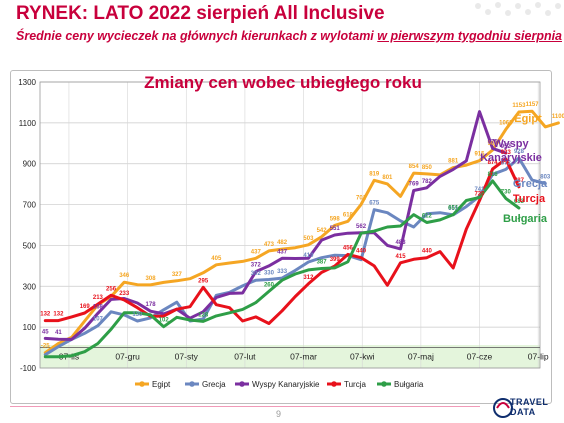 The image size is (564, 423). I want to click on y-tick-label: 300, so click(30, 286).